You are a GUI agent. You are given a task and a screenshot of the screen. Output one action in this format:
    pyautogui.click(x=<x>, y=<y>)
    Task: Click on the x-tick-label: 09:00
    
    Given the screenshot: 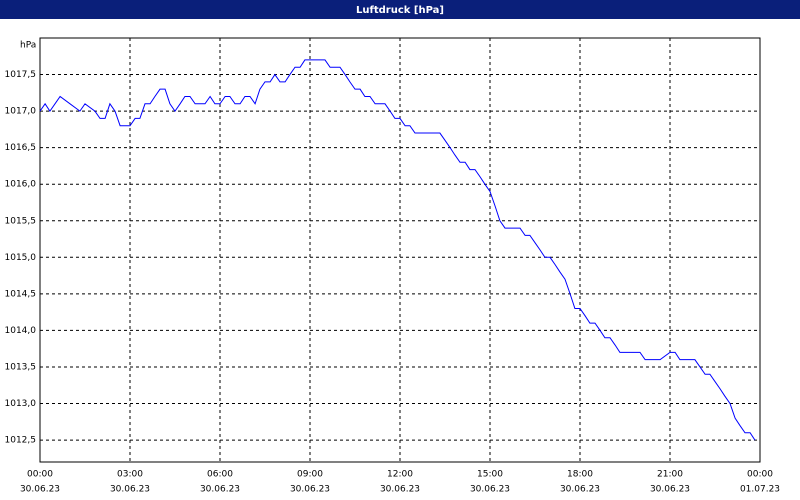 What is the action you would take?
    pyautogui.click(x=310, y=475)
    